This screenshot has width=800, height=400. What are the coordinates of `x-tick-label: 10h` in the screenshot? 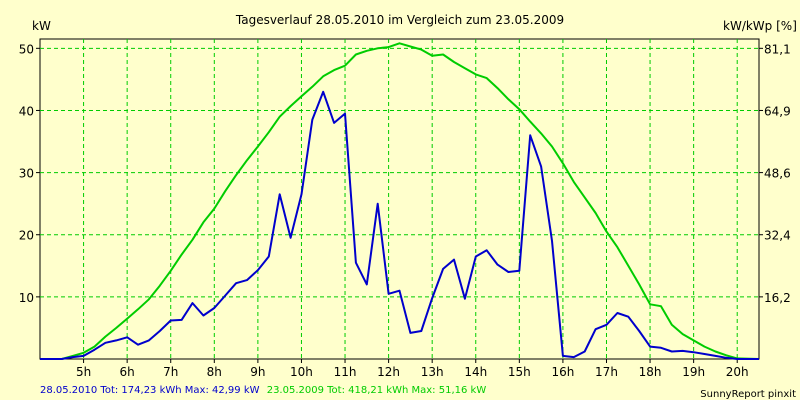 It's located at (301, 372).